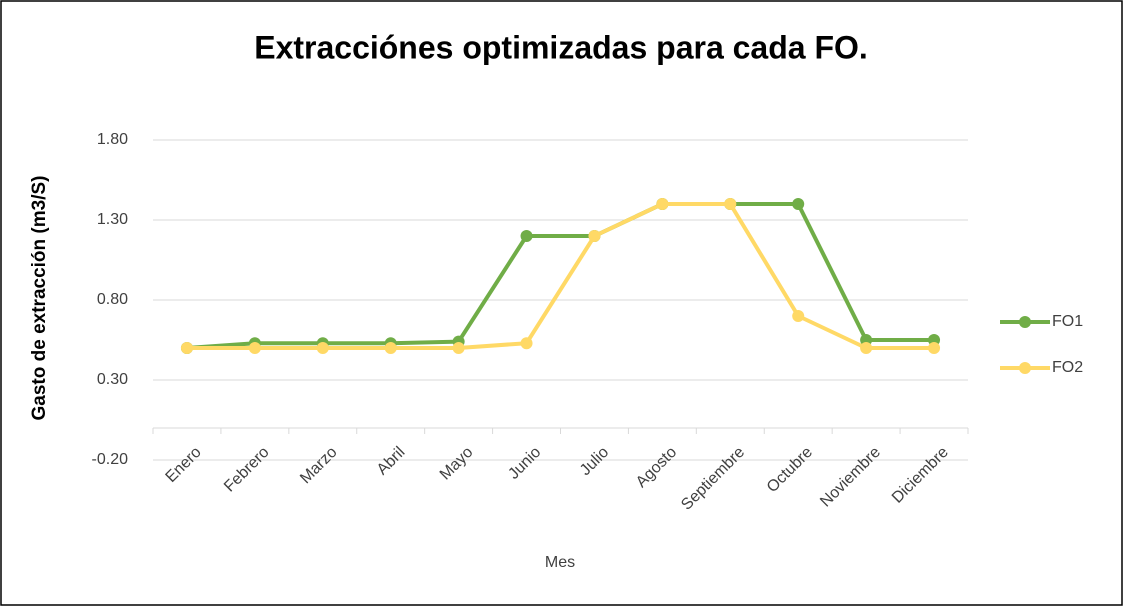  What do you see at coordinates (112, 299) in the screenshot?
I see `y-tick-label: 0.80` at bounding box center [112, 299].